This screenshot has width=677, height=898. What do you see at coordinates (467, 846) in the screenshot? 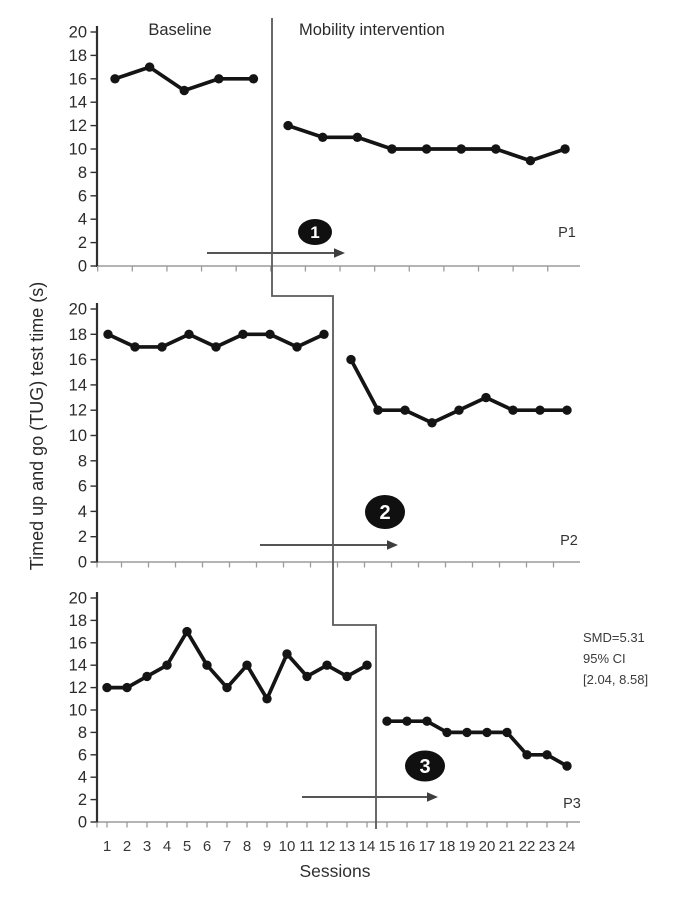
I see `session-tick-label: 19` at bounding box center [467, 846].